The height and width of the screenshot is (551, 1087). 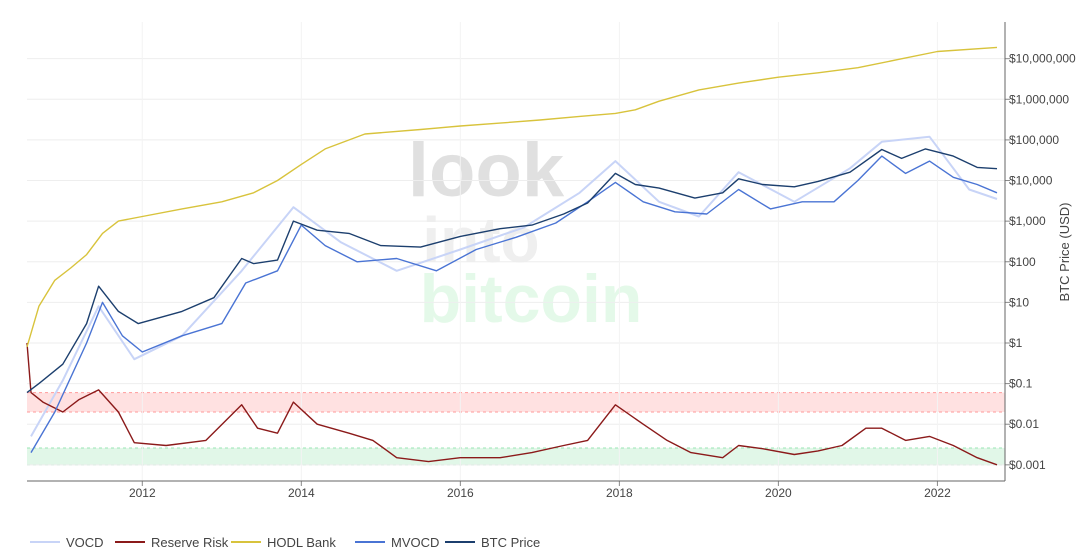 I want to click on y-tick-label: $10,000,000, so click(x=1042, y=59).